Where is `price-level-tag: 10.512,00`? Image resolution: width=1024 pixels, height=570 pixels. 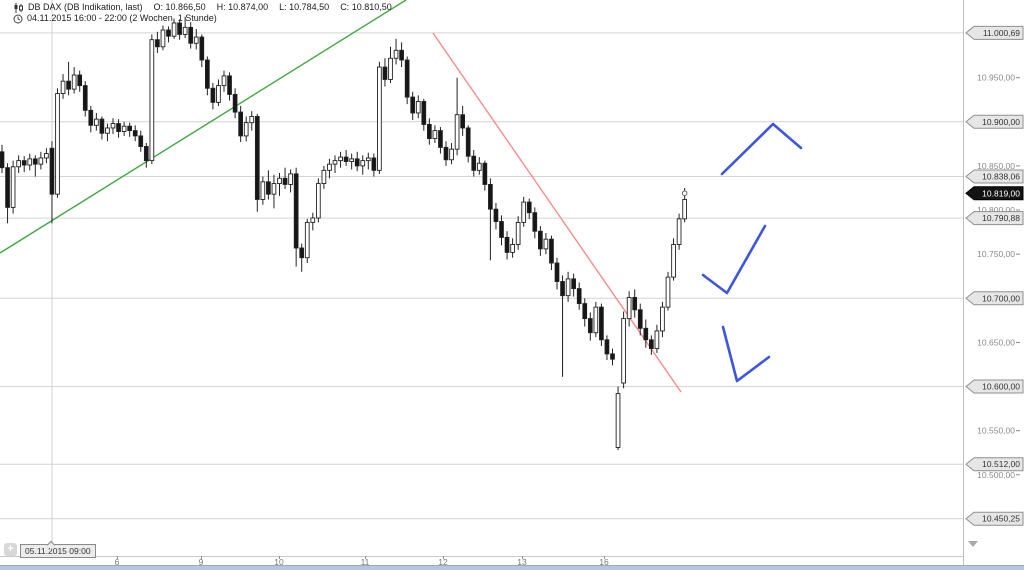 price-level-tag: 10.512,00 is located at coordinates (994, 464).